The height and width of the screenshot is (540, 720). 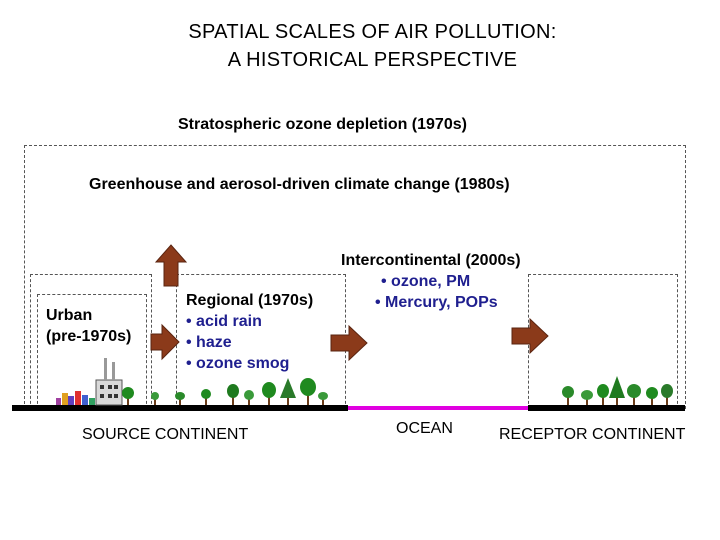 What do you see at coordinates (438, 408) in the screenshot?
I see `ocean-line` at bounding box center [438, 408].